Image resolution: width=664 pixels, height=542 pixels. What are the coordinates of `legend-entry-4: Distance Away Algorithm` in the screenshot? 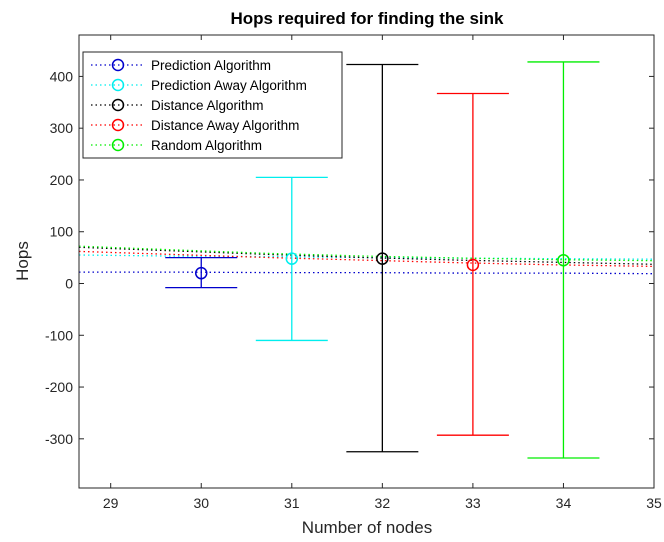 It's located at (195, 125).